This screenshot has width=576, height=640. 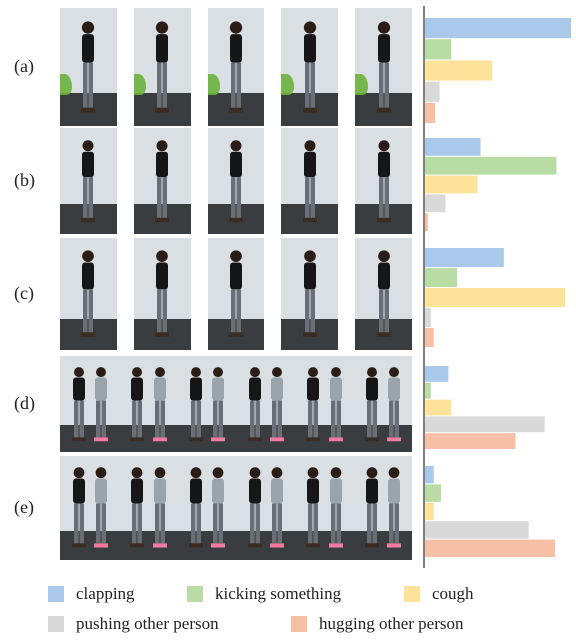 I want to click on legend-item-clapping: clapping, so click(x=91, y=594).